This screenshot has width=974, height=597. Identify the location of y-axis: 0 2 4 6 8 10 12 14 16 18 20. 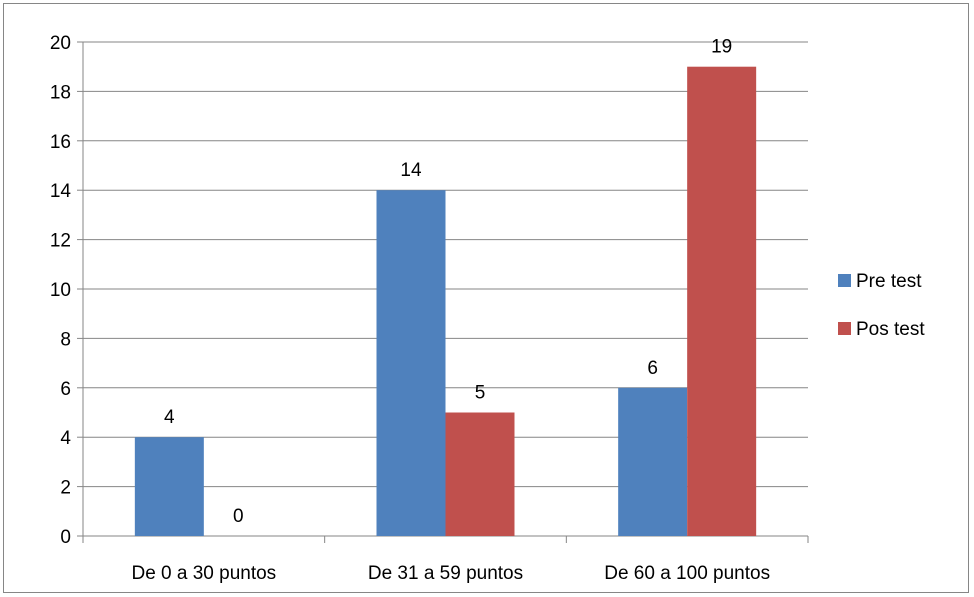
(67, 290).